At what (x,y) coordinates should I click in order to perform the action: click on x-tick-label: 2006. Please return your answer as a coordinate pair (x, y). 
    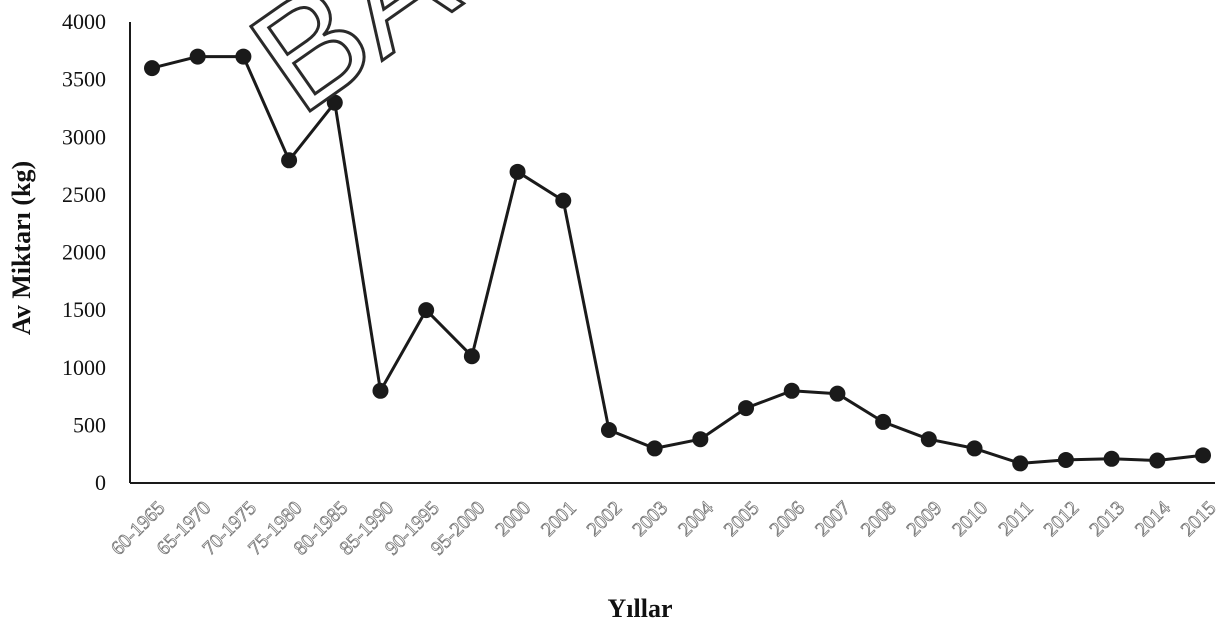
    Looking at the image, I should click on (787, 519).